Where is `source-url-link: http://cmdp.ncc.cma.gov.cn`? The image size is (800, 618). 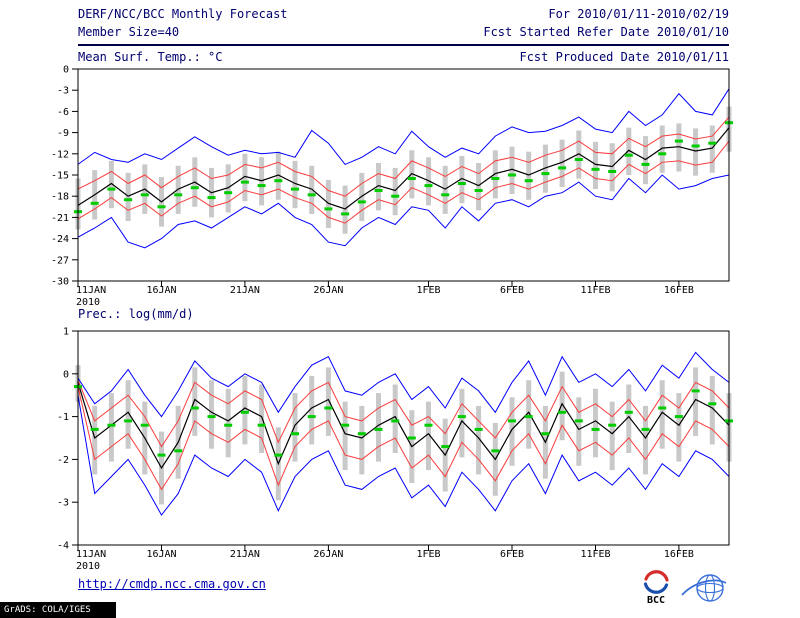 source-url-link: http://cmdp.ncc.cma.gov.cn is located at coordinates (172, 584).